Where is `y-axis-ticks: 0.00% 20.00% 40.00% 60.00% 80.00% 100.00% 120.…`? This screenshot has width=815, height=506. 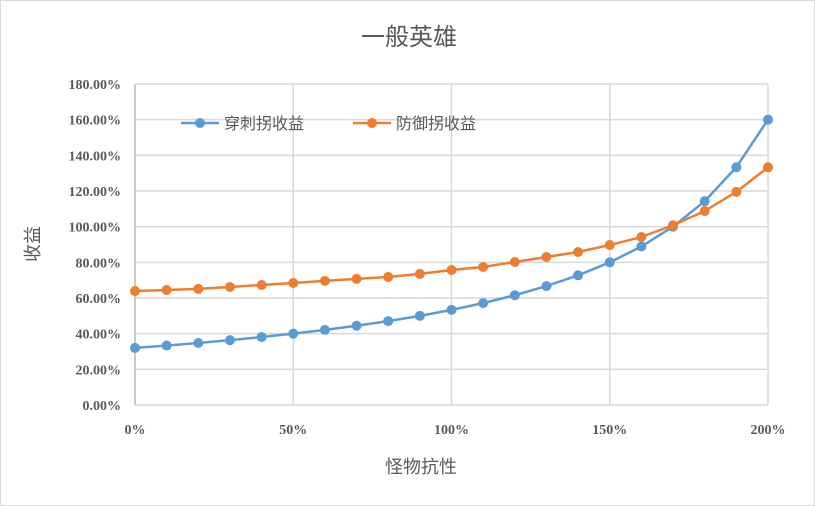 y-axis-ticks: 0.00% 20.00% 40.00% 60.00% 80.00% 100.00% 120.… is located at coordinates (95, 246).